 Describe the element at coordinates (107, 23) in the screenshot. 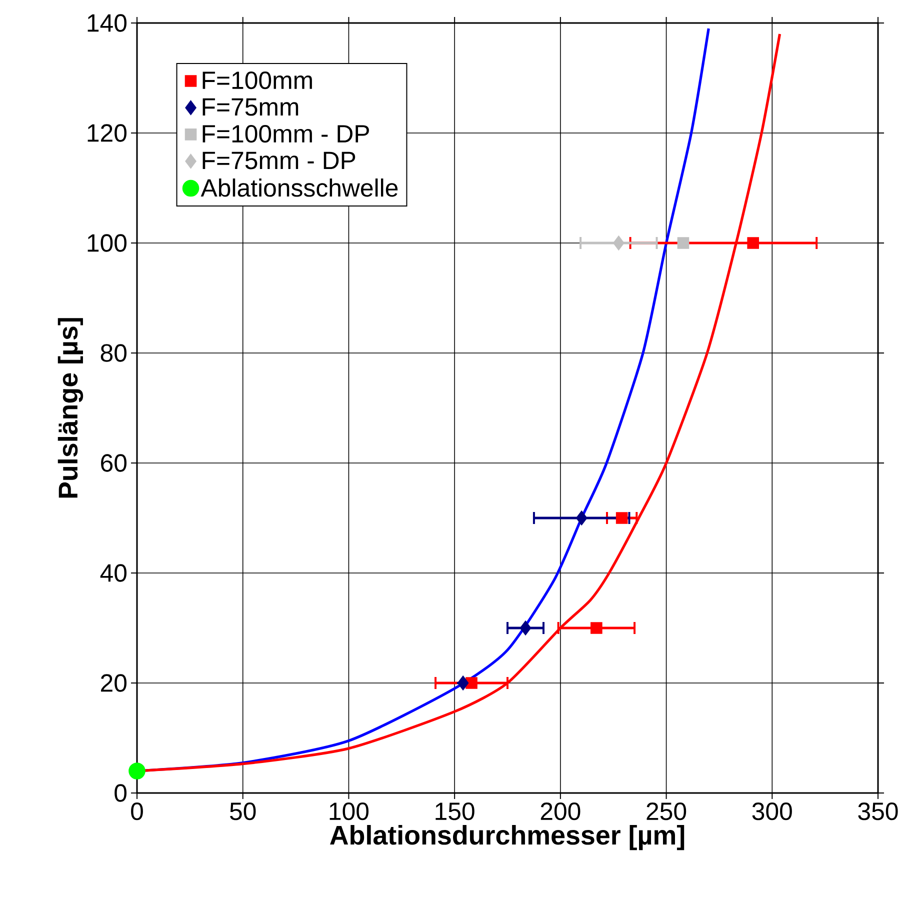

I see `y-tick-label: 140` at that location.